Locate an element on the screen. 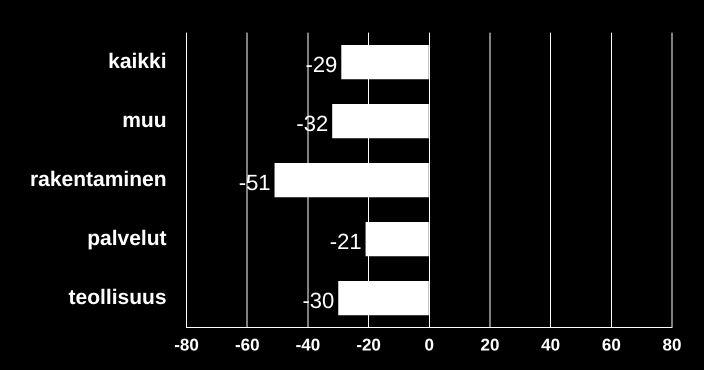 The image size is (704, 370). y-tick-label: teollisuus is located at coordinates (117, 297).